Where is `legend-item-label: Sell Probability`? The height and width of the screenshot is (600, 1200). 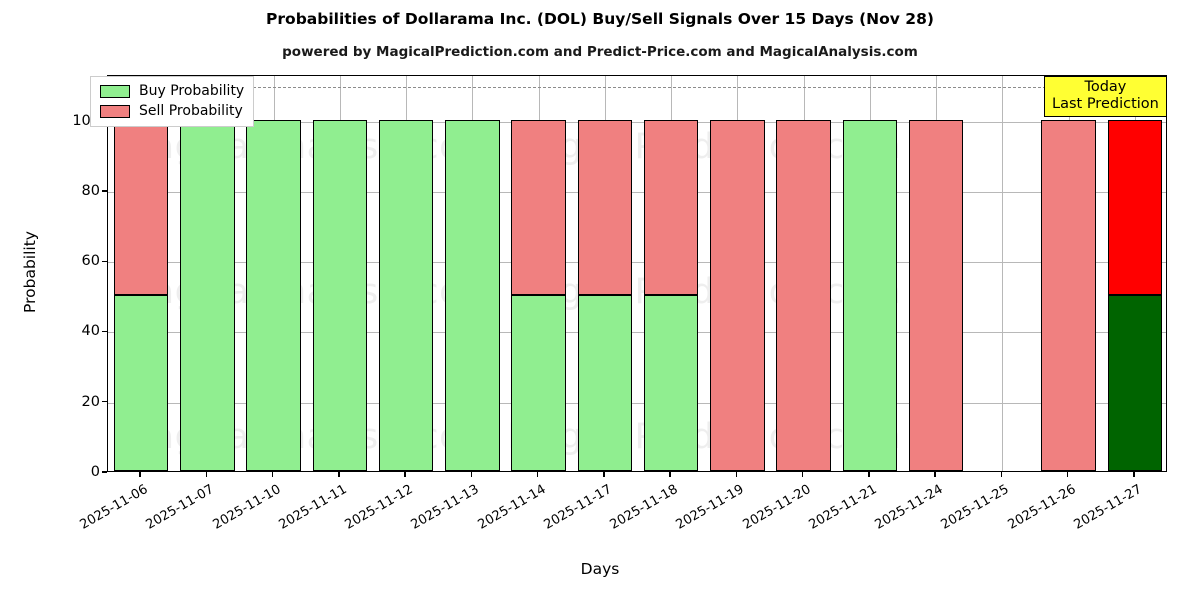
legend-item-label: Sell Probability is located at coordinates (191, 111).